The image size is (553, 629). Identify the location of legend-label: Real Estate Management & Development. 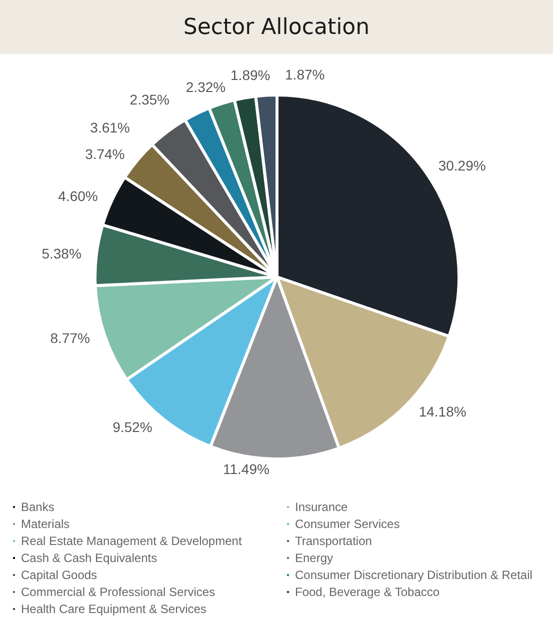
(131, 541).